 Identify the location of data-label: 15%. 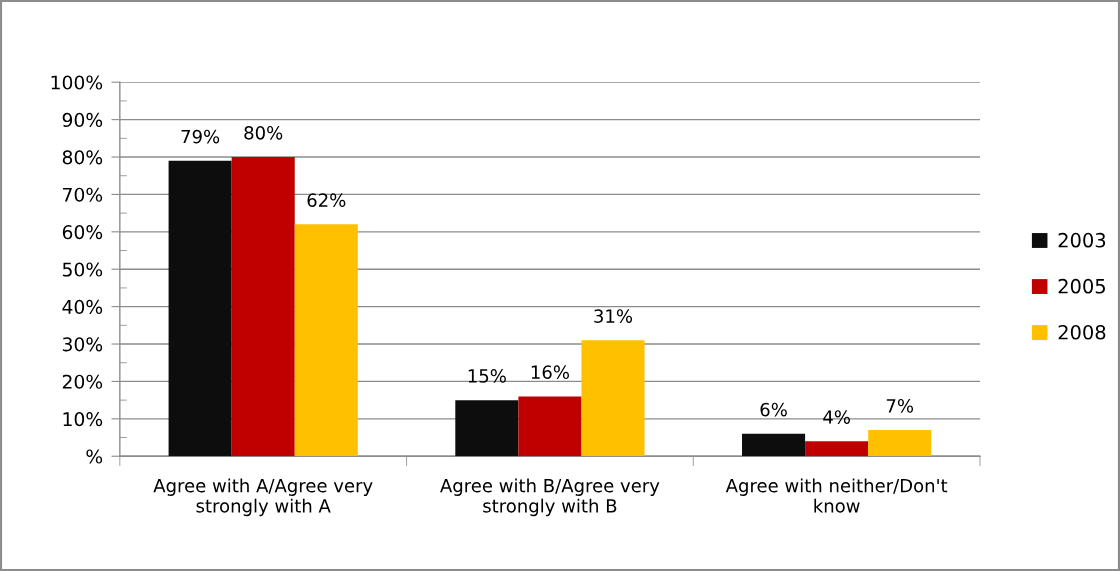
(487, 376).